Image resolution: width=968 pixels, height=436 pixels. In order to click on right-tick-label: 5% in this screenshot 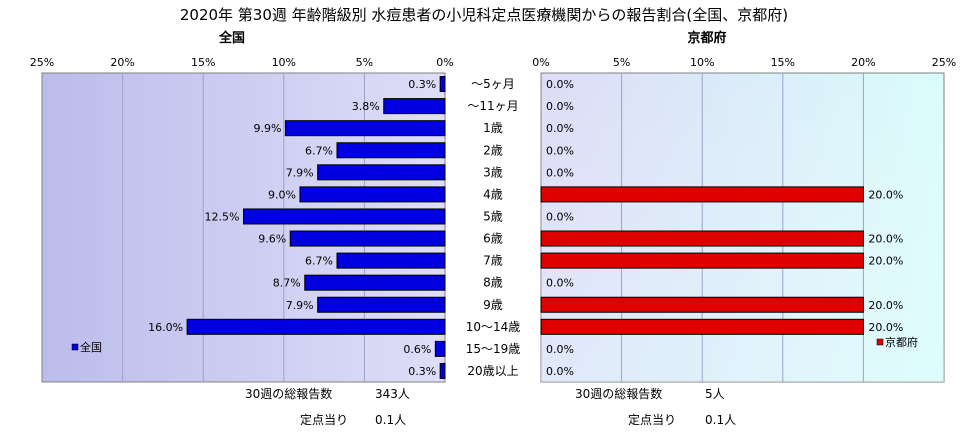, I will do `click(621, 62)`.